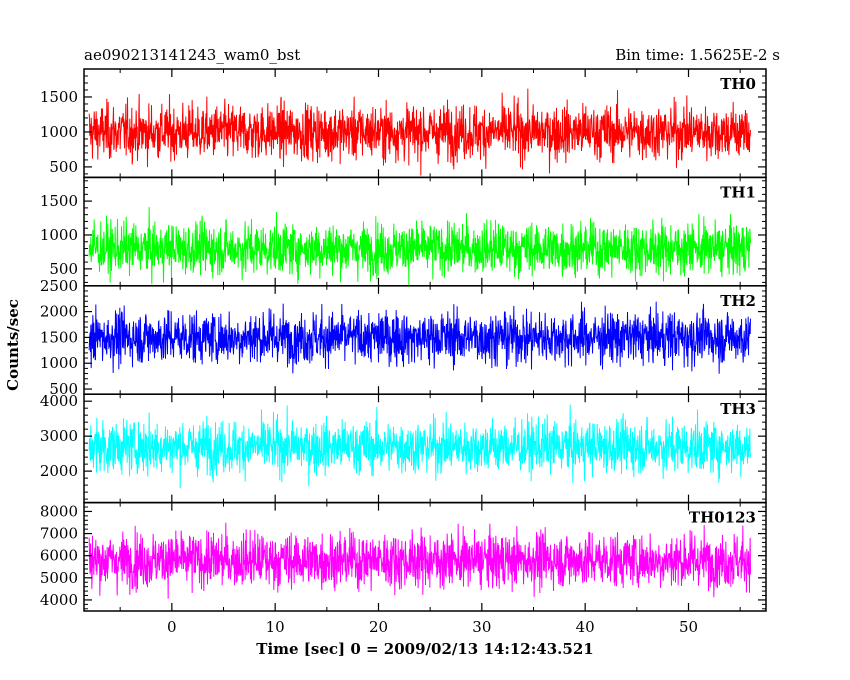  I want to click on x-tick-label: 0, so click(172, 627).